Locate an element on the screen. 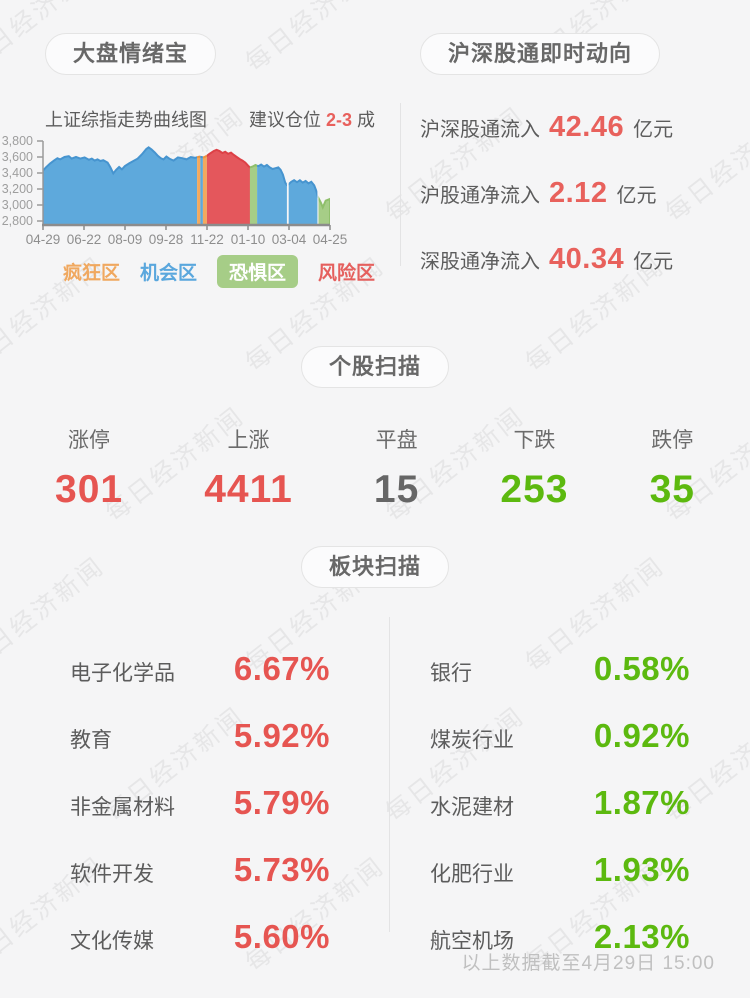 Image resolution: width=750 pixels, height=998 pixels. legend-item-green-zone: 恐惧区 is located at coordinates (257, 271).